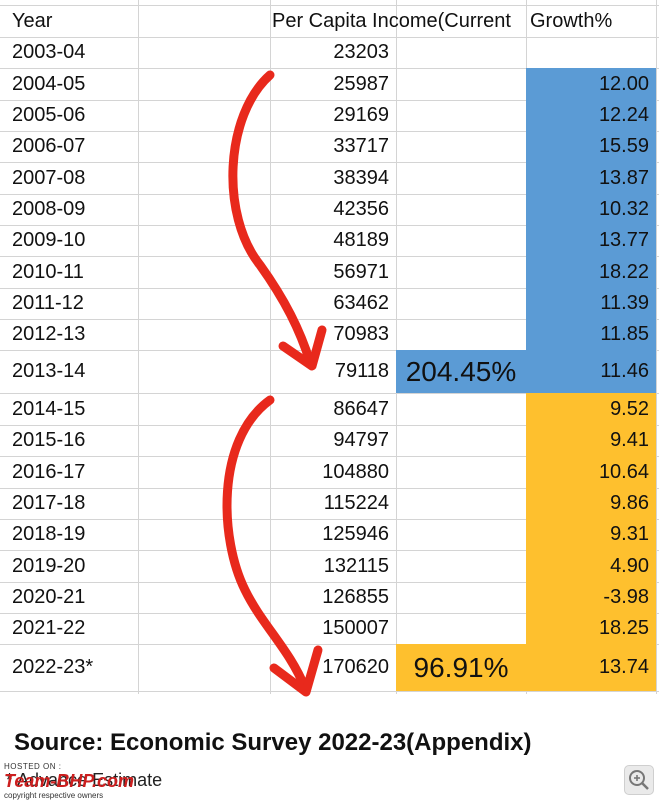 This screenshot has height=800, width=659. What do you see at coordinates (591, 534) in the screenshot?
I see `growth-cell: 9.31` at bounding box center [591, 534].